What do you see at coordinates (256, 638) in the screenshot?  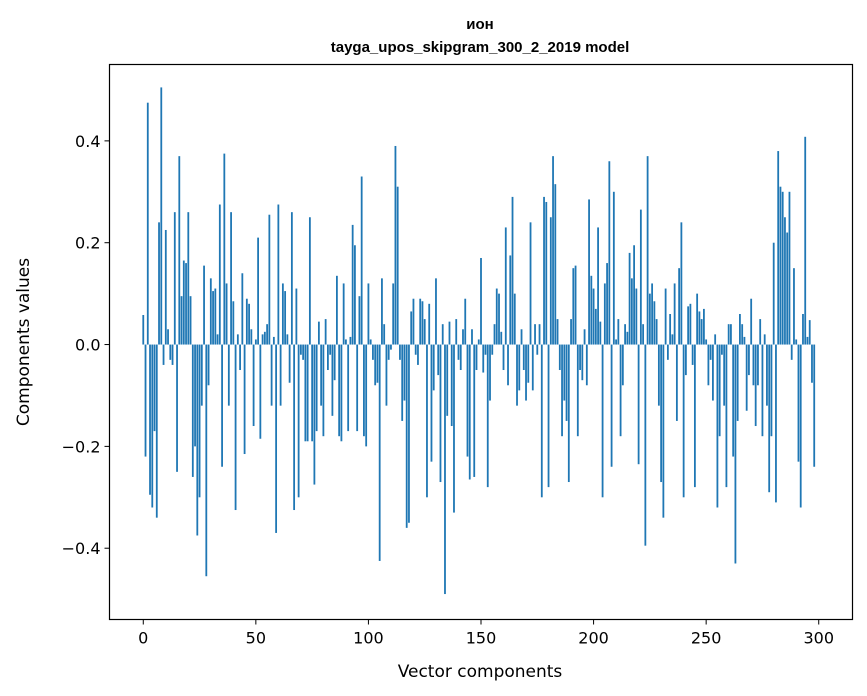 I see `x-tick-label: 50` at bounding box center [256, 638].